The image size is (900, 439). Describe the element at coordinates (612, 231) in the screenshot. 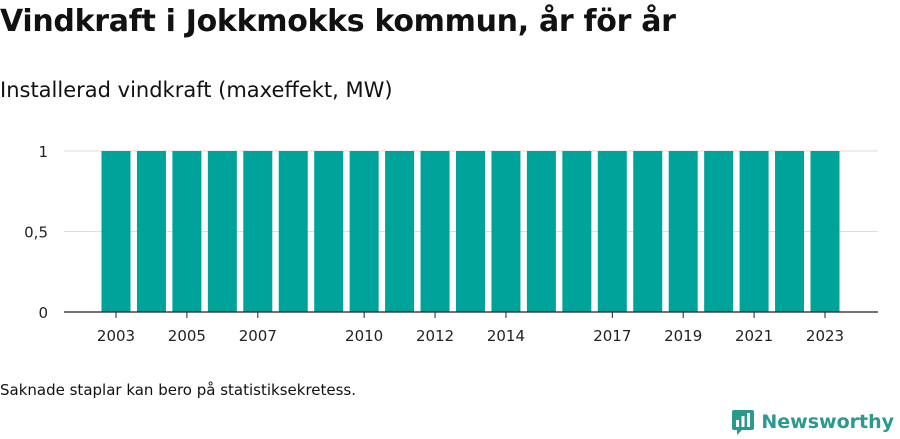

I see `bar-2017` at that location.